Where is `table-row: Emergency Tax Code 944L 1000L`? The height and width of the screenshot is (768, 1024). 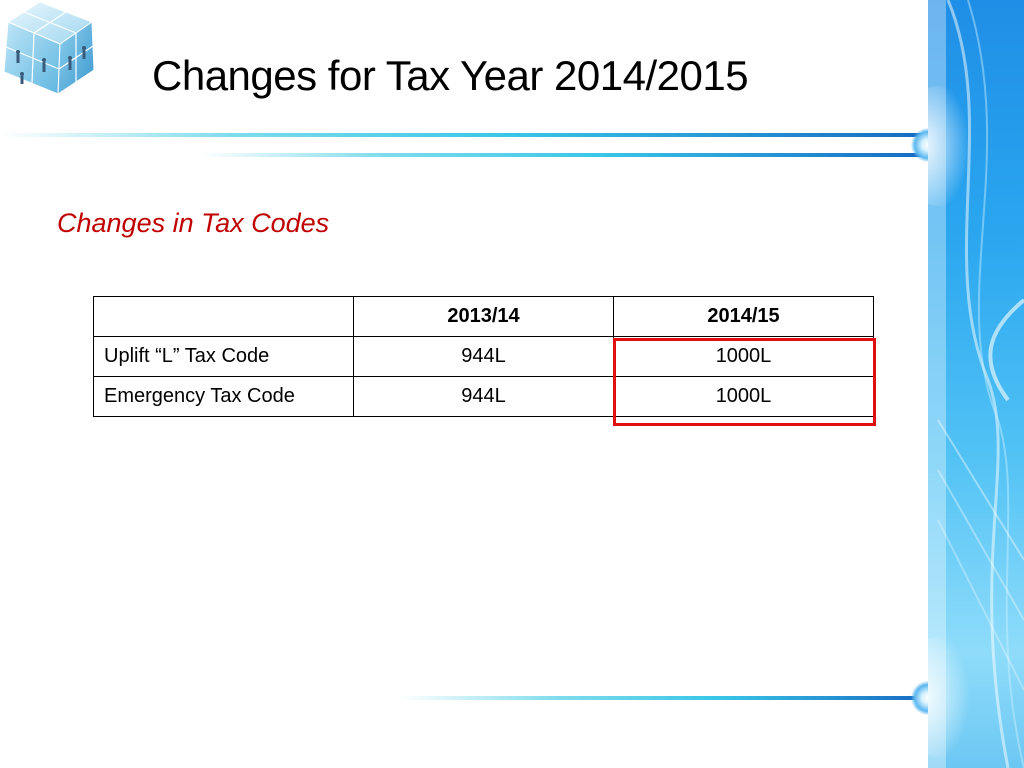
table-row: Emergency Tax Code 944L 1000L is located at coordinates (483, 396).